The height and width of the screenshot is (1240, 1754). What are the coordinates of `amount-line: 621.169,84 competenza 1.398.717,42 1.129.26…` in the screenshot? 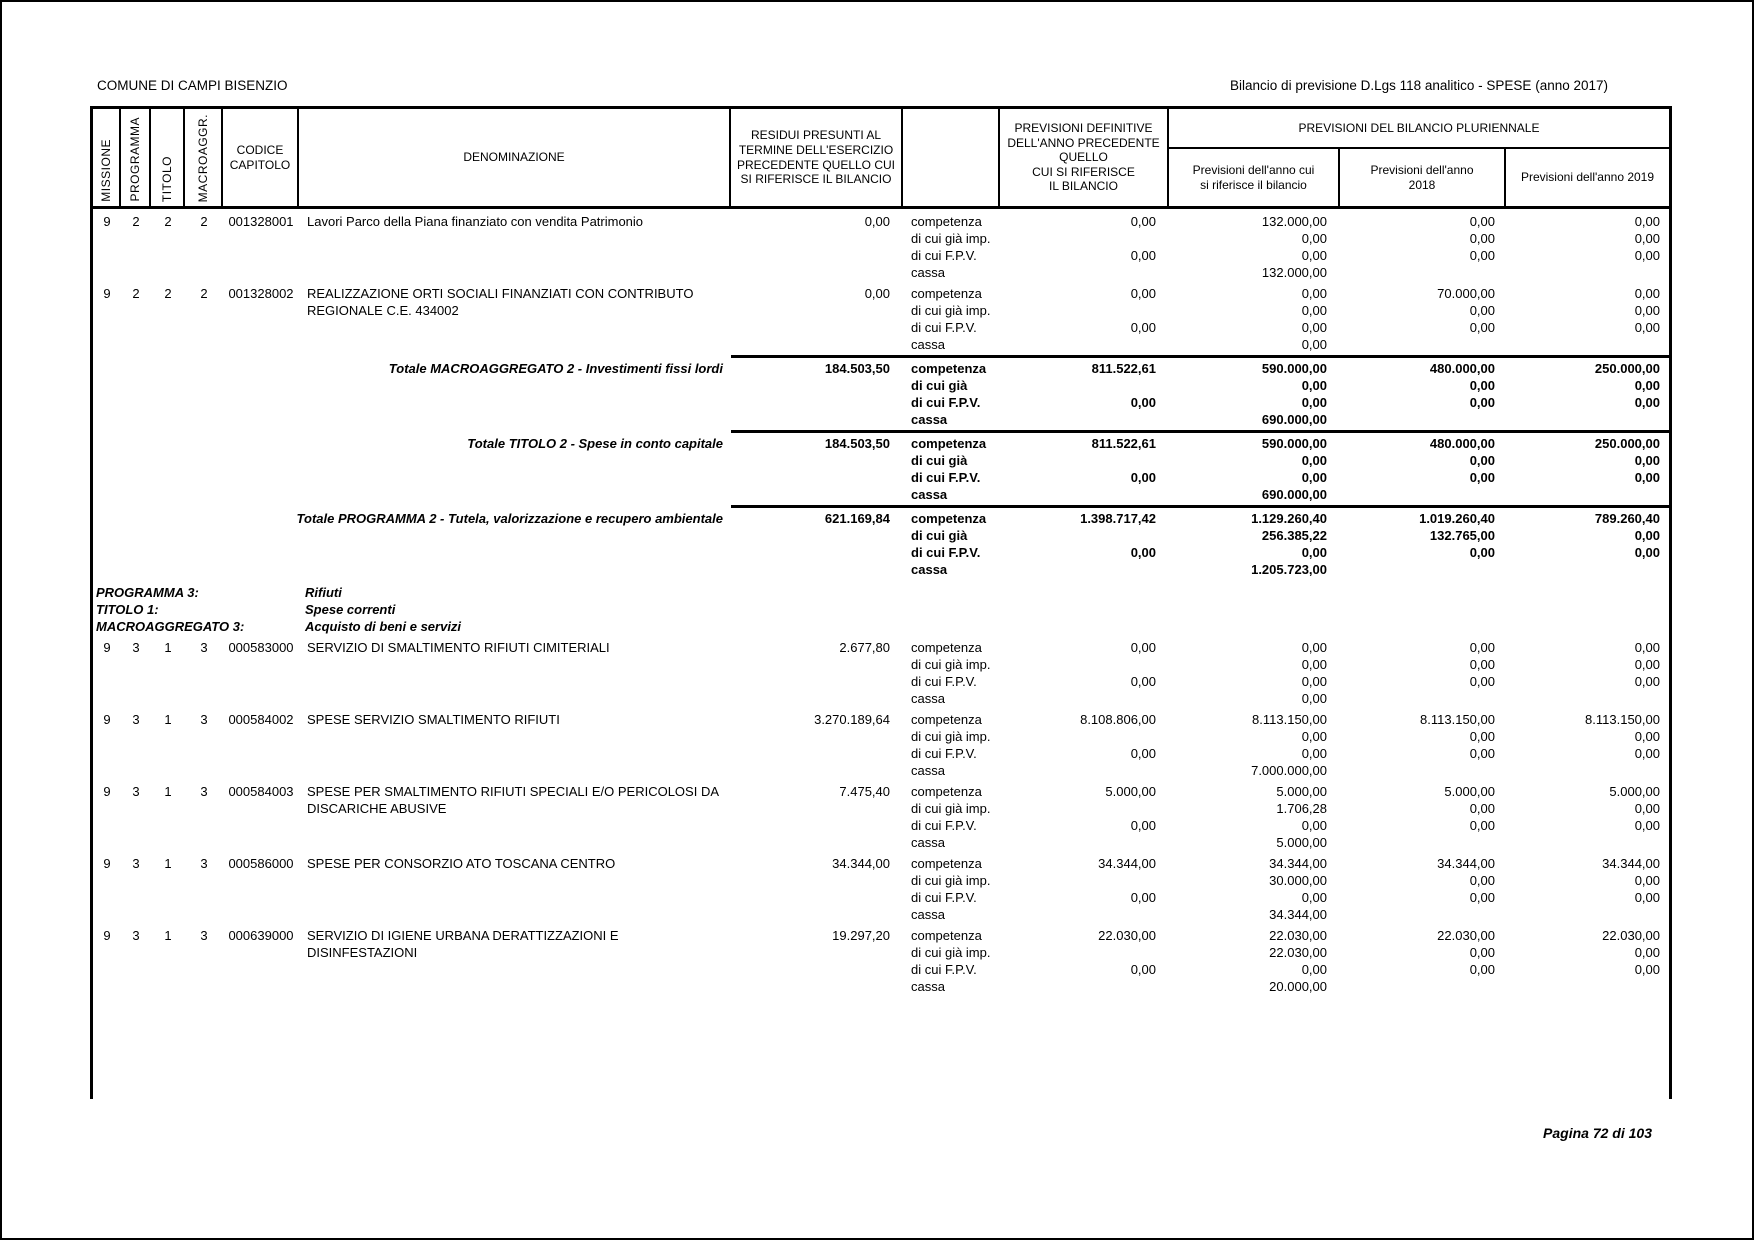 It's located at (1200, 518).